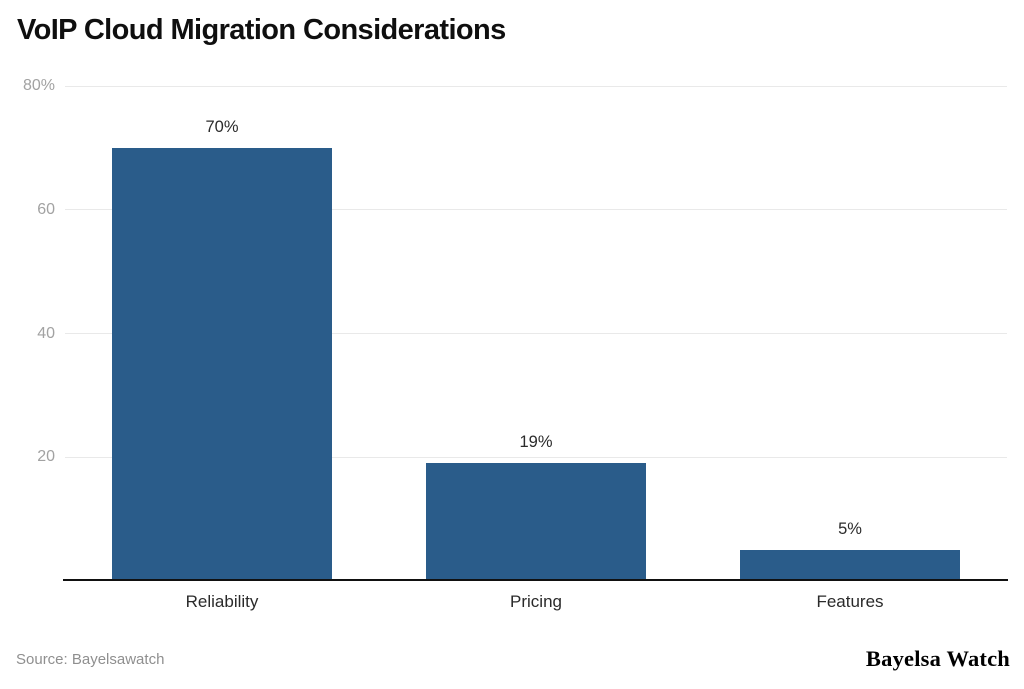  Describe the element at coordinates (222, 127) in the screenshot. I see `value-label: 70%` at that location.